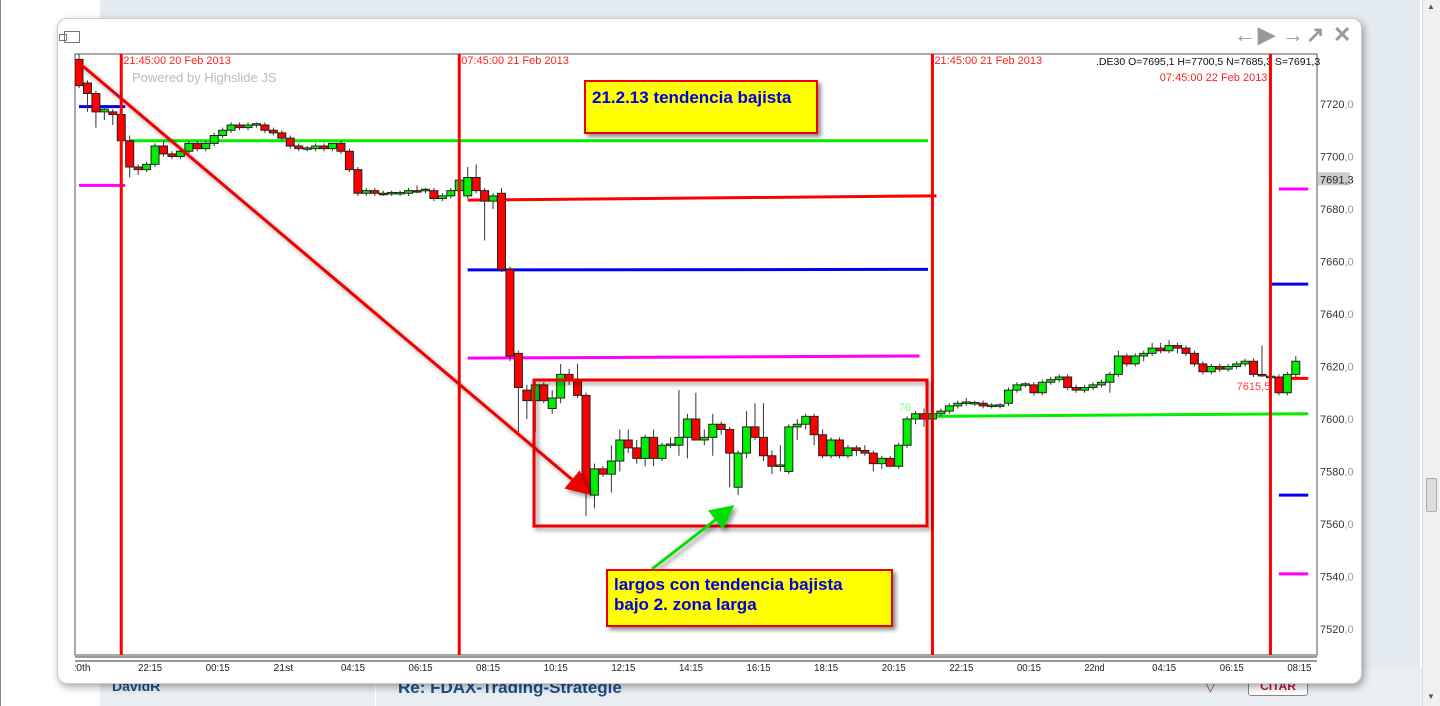 This screenshot has width=1440, height=706. Describe the element at coordinates (1293, 34) in the screenshot. I see `next-icon: →` at that location.